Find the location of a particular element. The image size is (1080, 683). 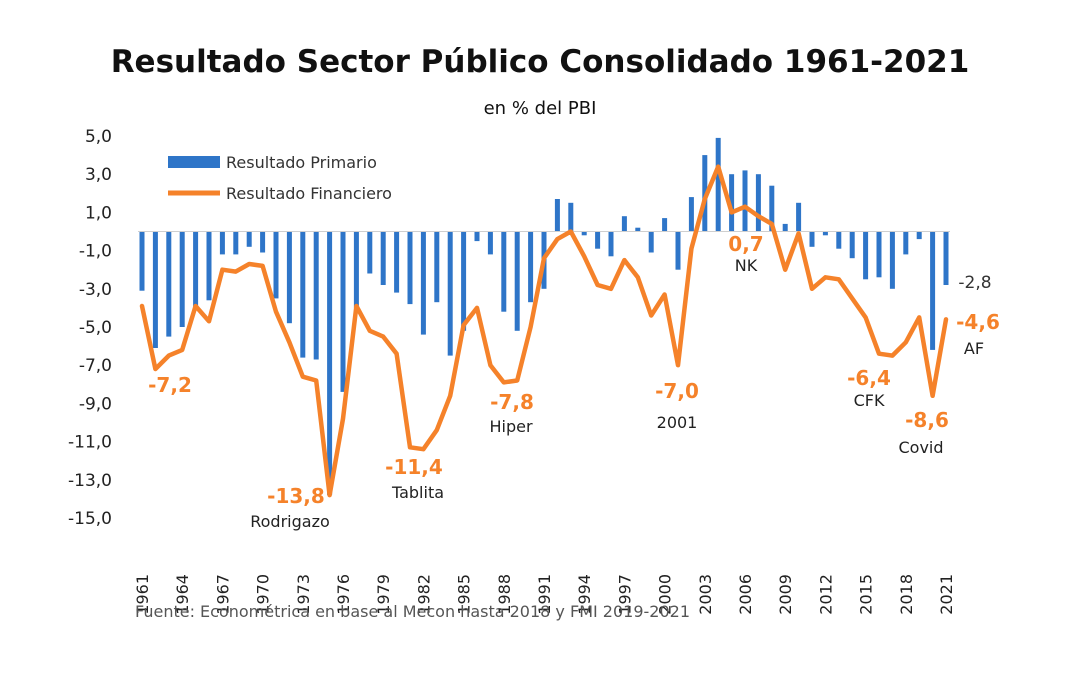

y-tick-label: -11,0 is located at coordinates (90, 443).